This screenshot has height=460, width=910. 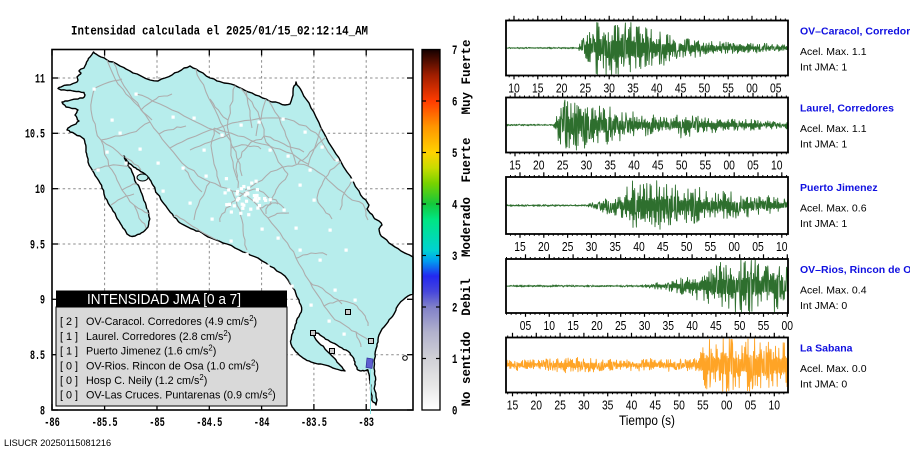 I want to click on svg-text: Puerto Jimenez (1.6 cm/s2), so click(x=151, y=351).